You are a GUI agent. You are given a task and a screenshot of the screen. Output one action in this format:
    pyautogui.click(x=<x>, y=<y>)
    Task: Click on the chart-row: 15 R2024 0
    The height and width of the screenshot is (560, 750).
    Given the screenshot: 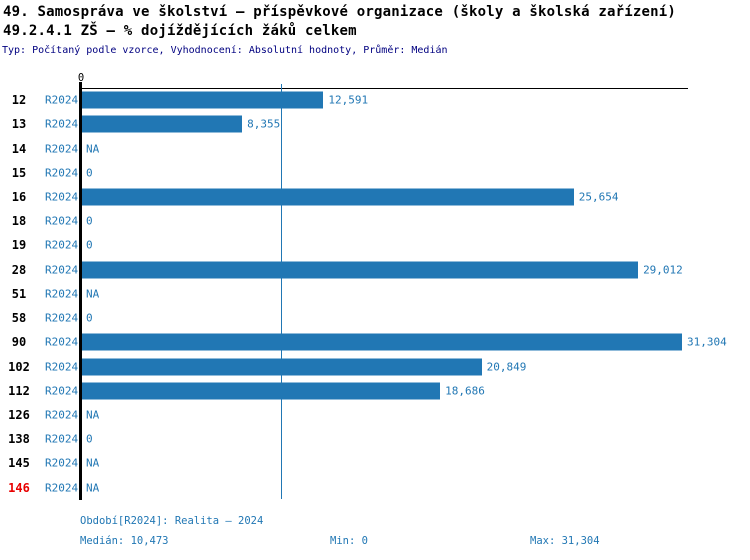 What is the action you would take?
    pyautogui.click(x=375, y=173)
    